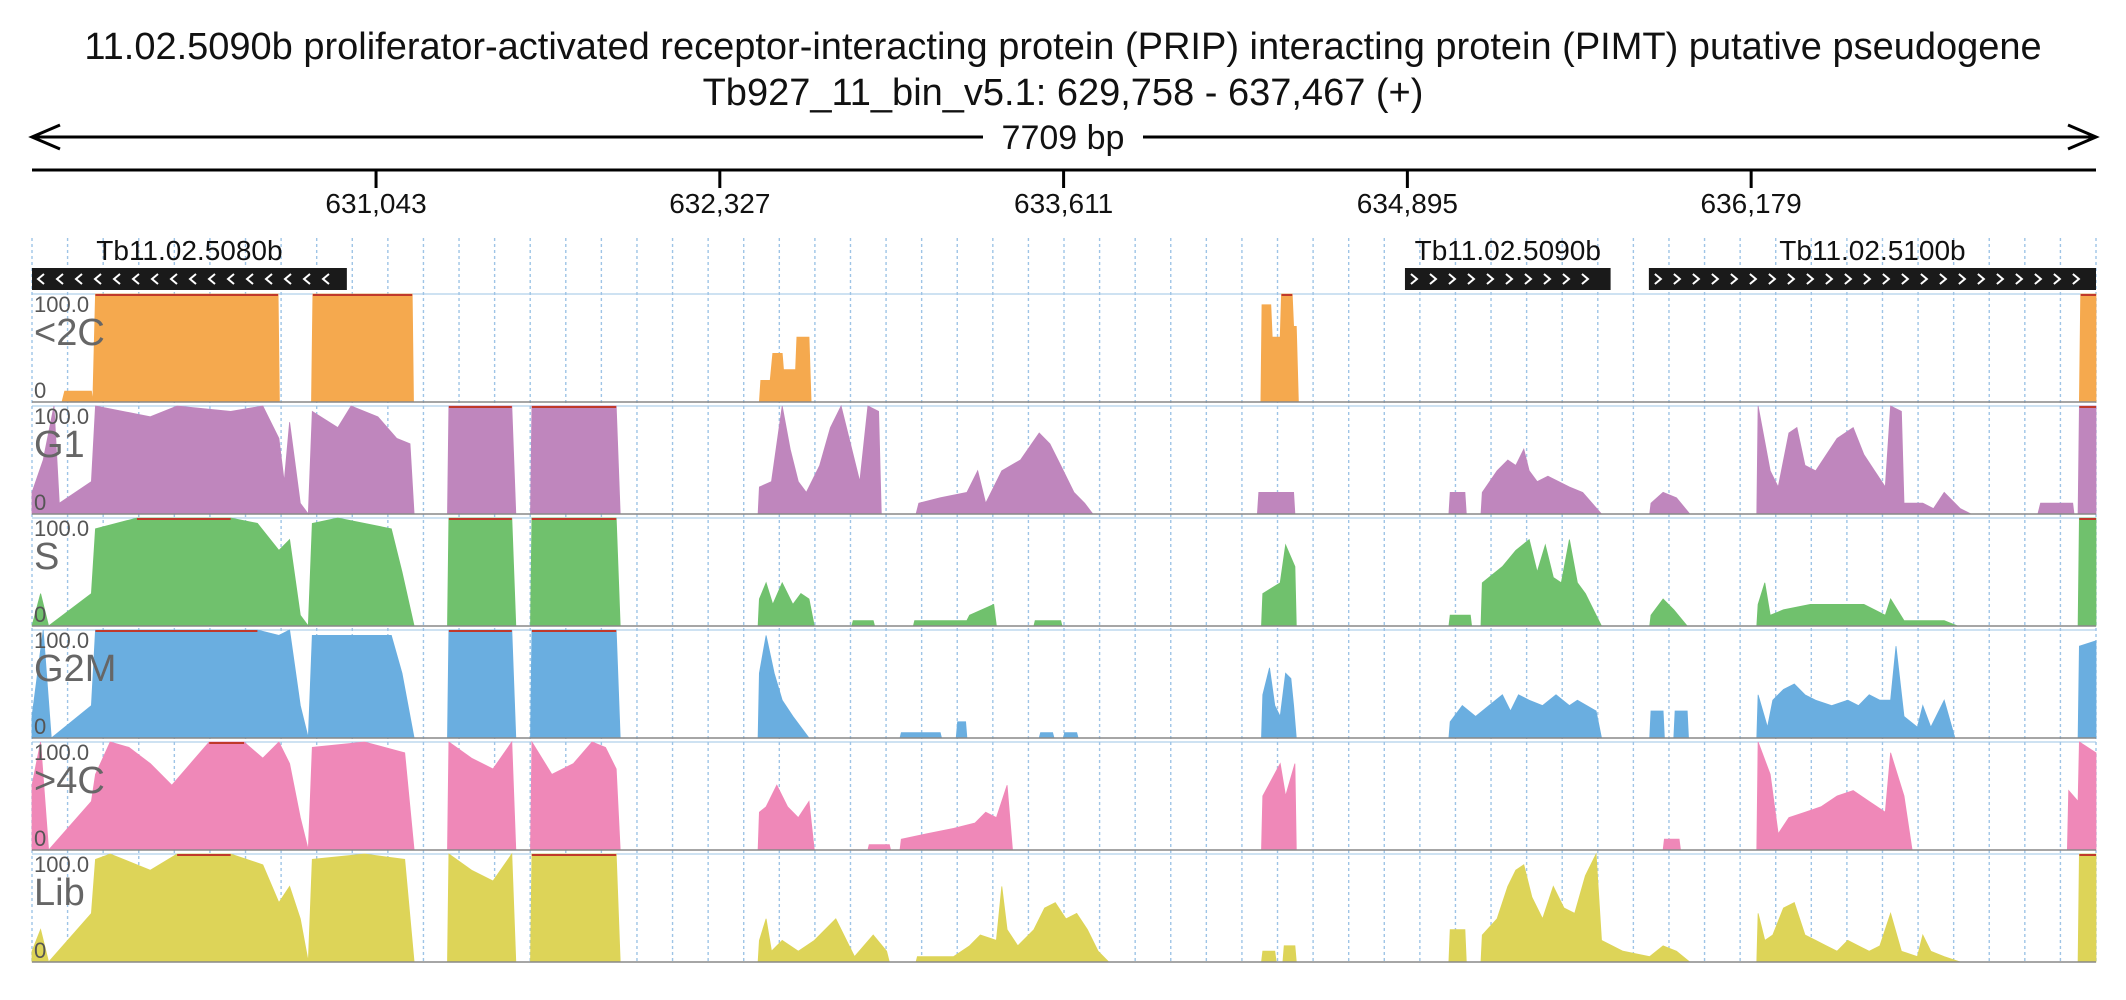  I want to click on track-label: G1, so click(59, 445).